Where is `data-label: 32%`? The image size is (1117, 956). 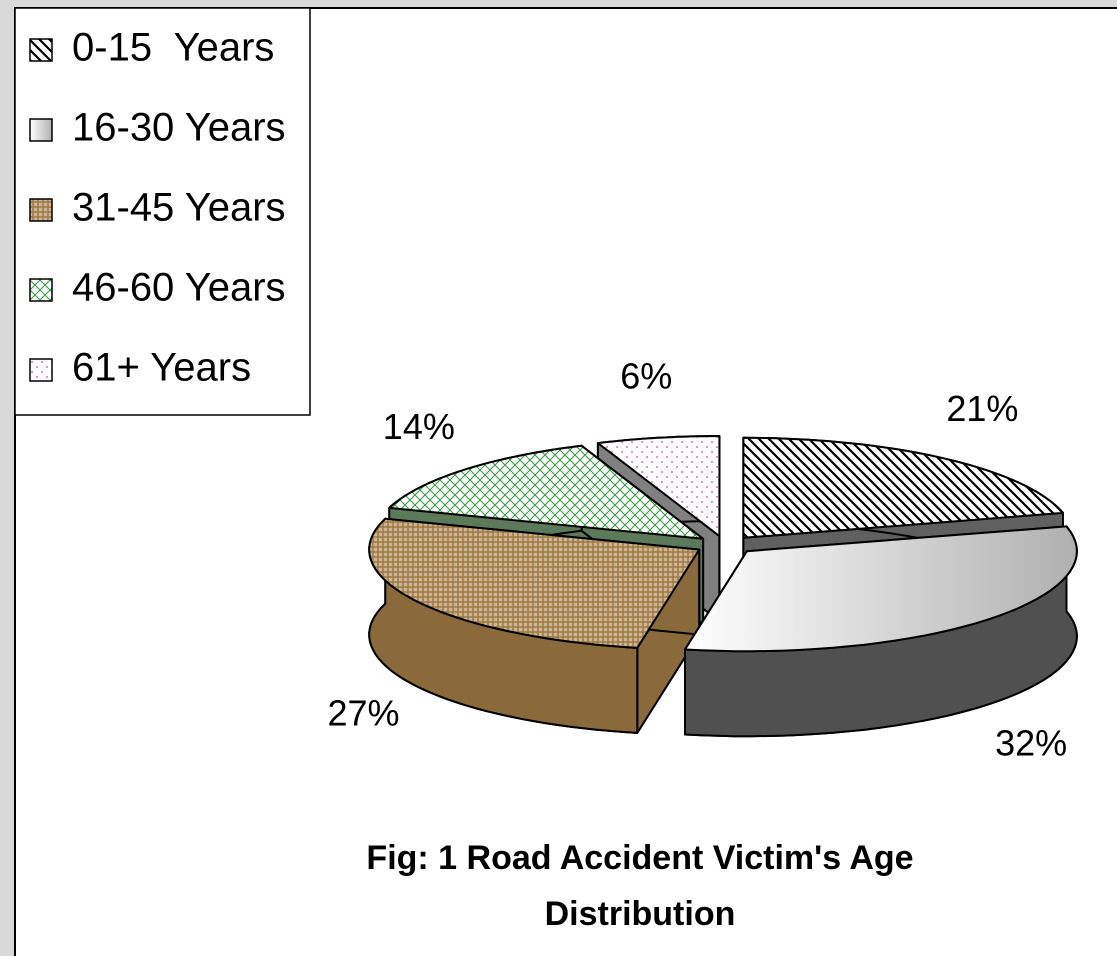 data-label: 32% is located at coordinates (1031, 742).